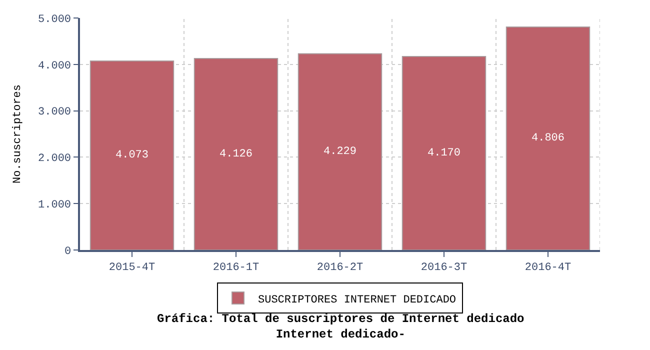 This screenshot has width=650, height=350. What do you see at coordinates (55, 20) in the screenshot?
I see `y-tick-label: 5.000` at bounding box center [55, 20].